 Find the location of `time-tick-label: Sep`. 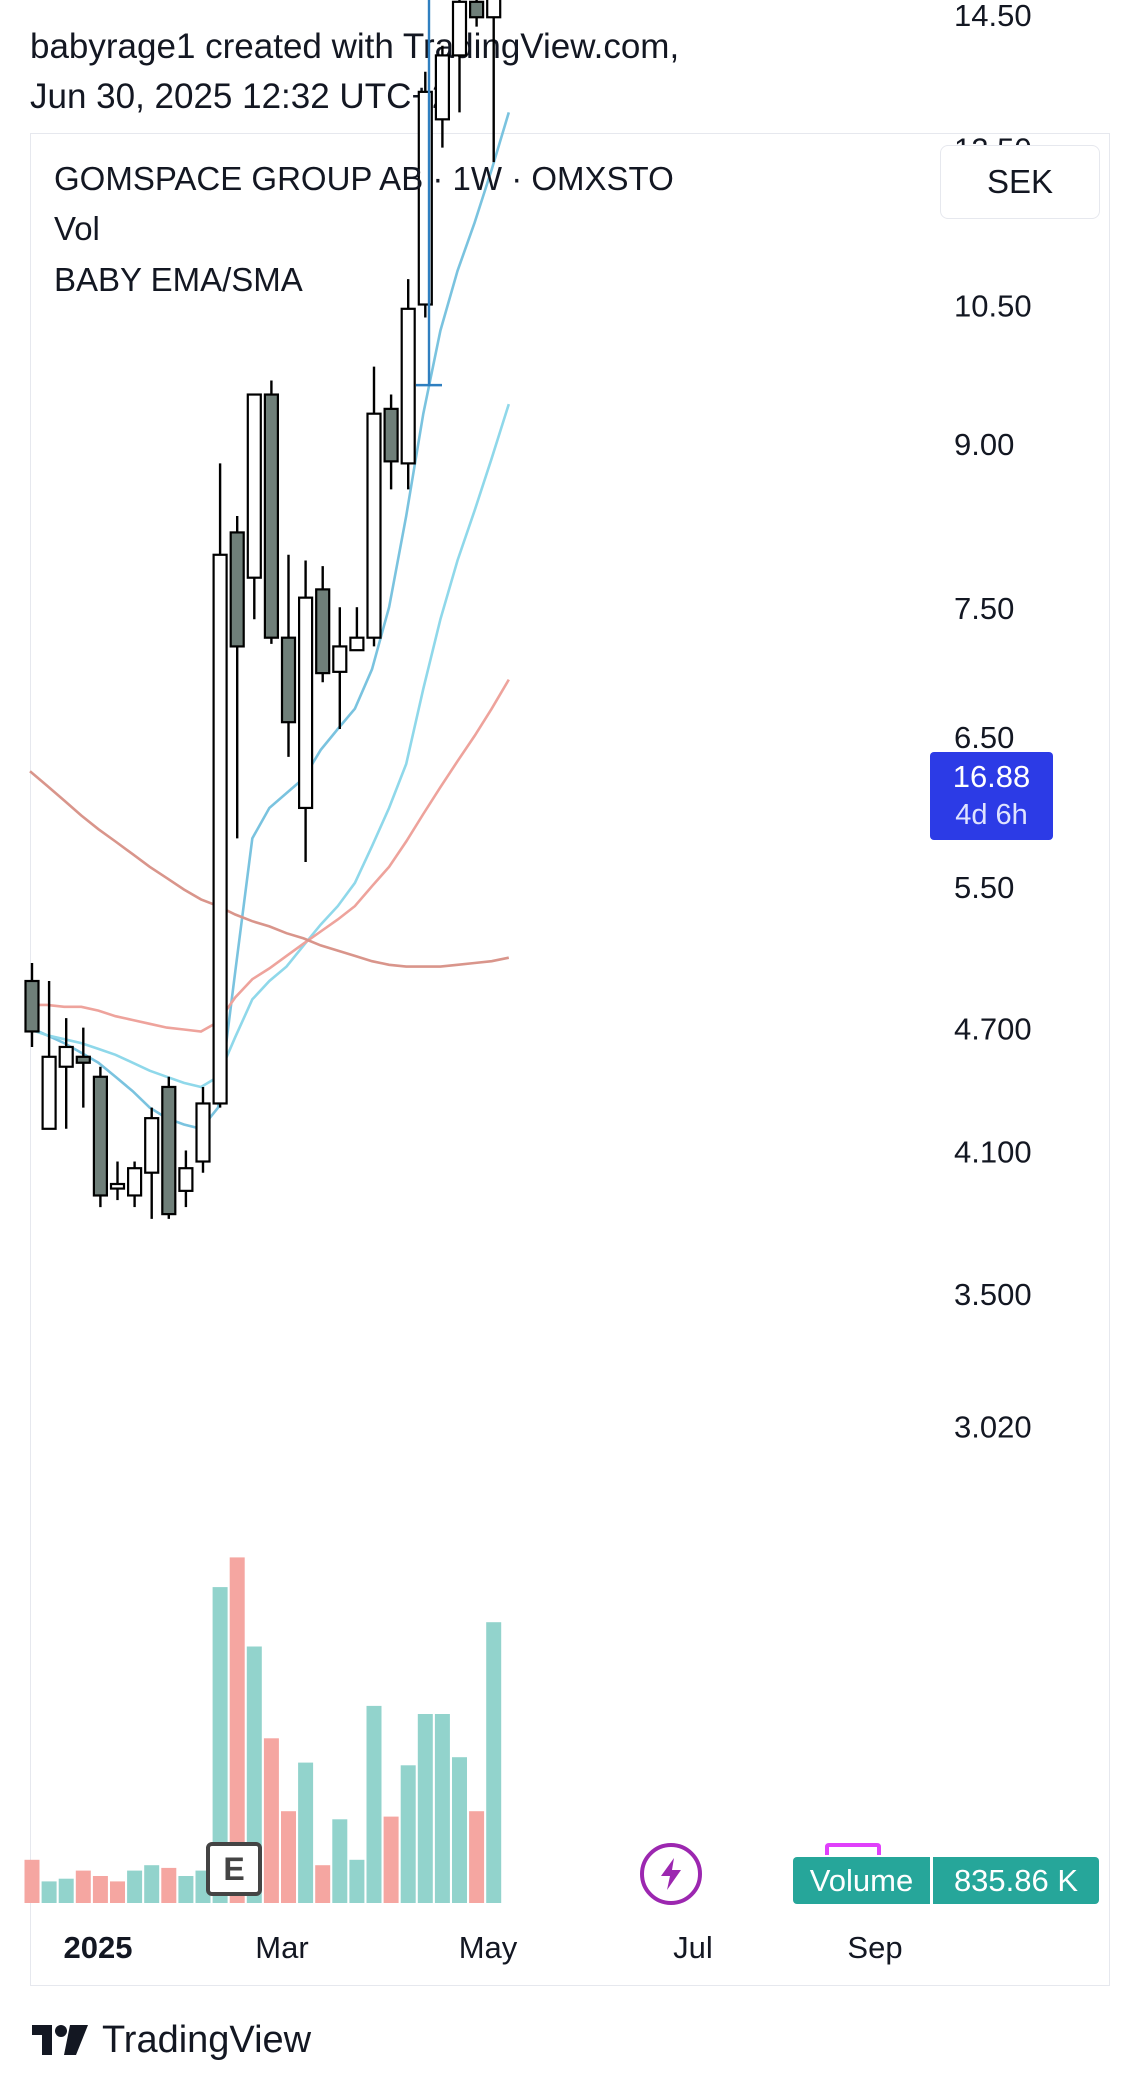

time-tick-label: Sep is located at coordinates (874, 1947).